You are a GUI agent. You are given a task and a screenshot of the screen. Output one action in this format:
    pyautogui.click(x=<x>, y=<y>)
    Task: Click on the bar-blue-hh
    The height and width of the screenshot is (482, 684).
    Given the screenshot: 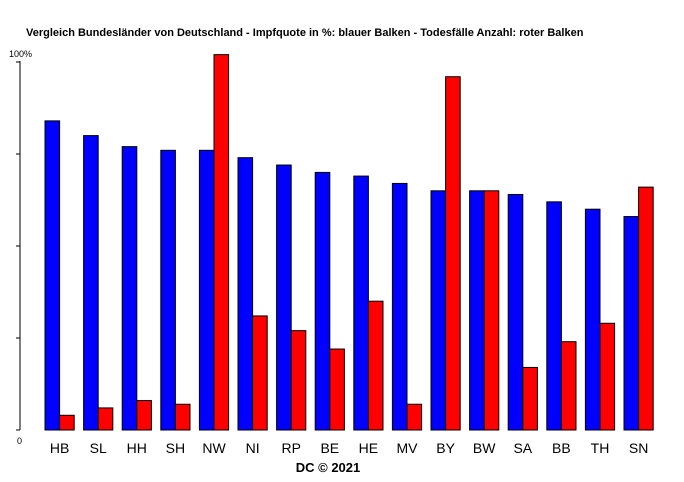 What is the action you would take?
    pyautogui.click(x=129, y=288)
    